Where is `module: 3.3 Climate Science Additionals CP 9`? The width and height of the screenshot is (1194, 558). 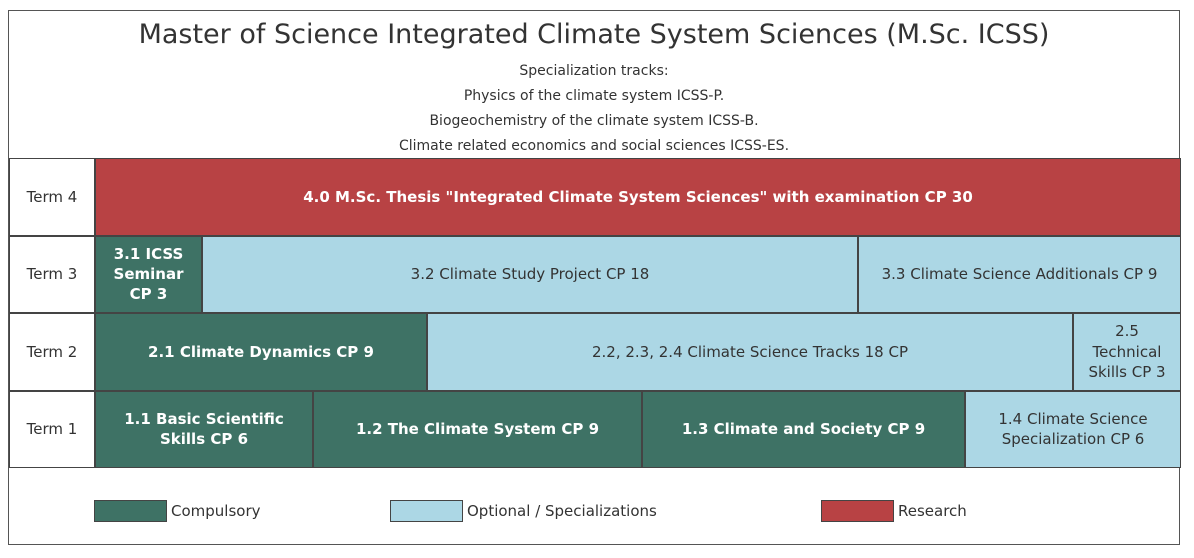 module: 3.3 Climate Science Additionals CP 9 is located at coordinates (1019, 274).